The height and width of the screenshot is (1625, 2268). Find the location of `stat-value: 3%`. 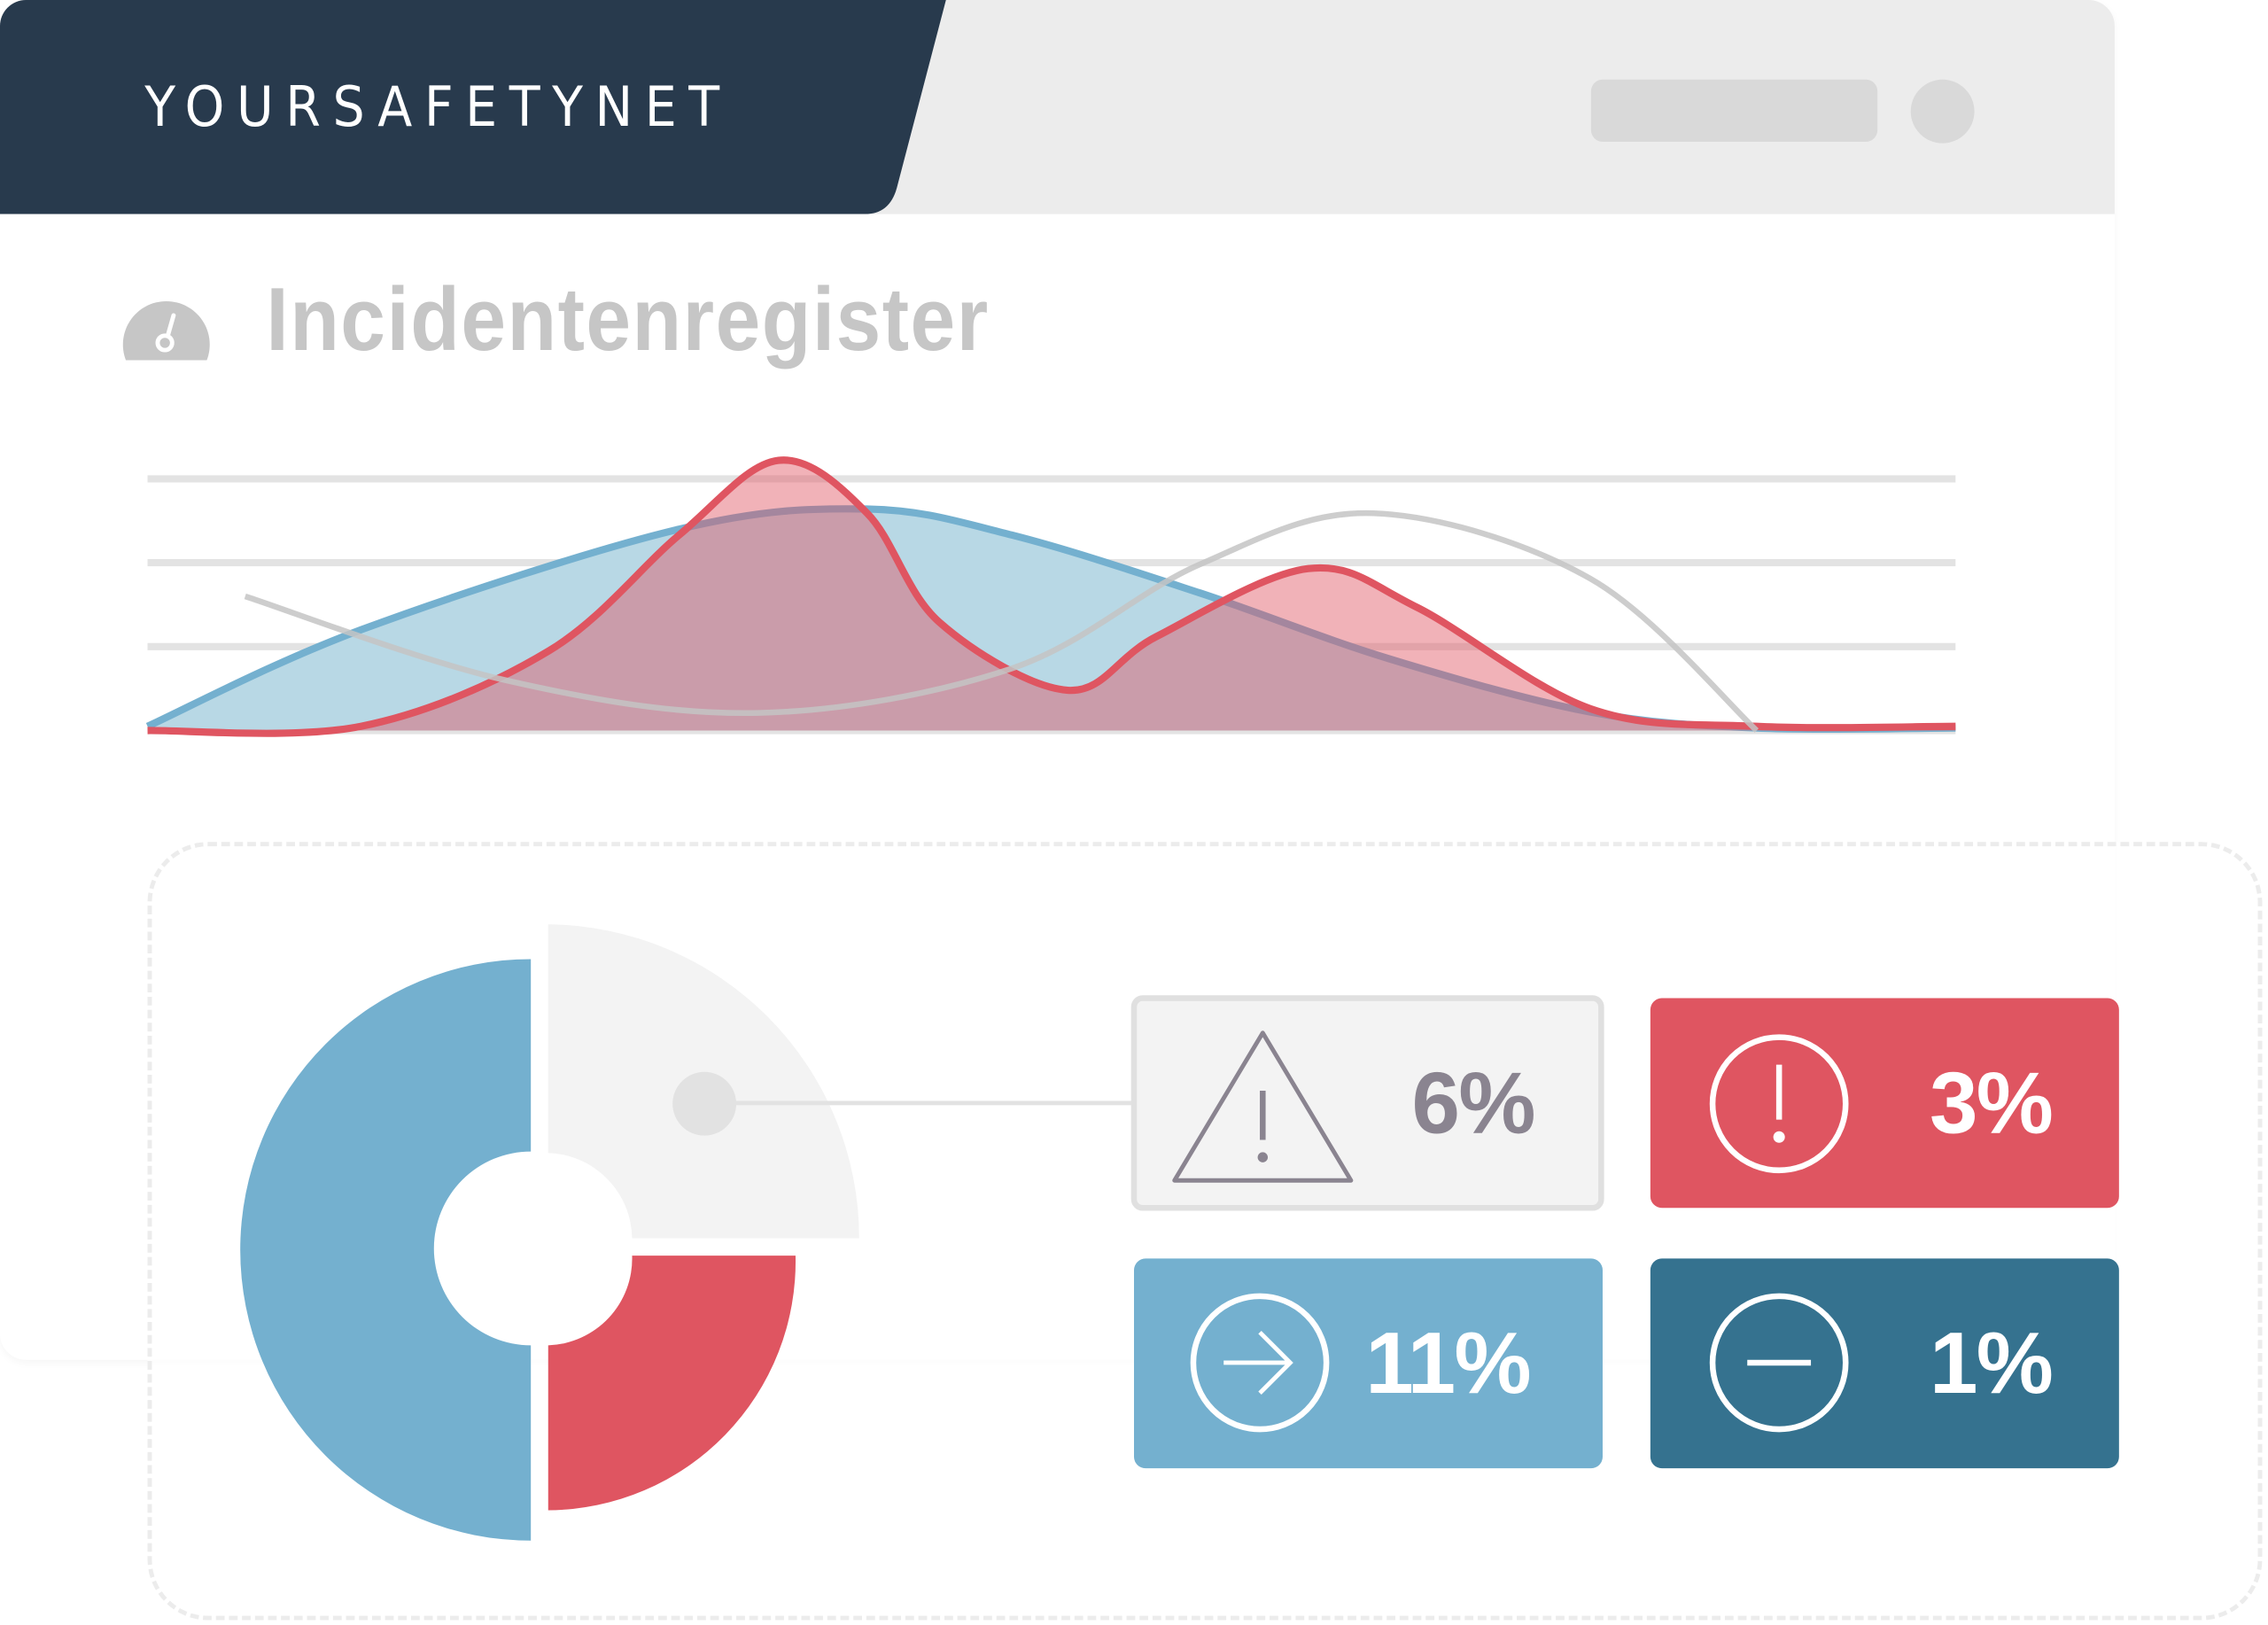

stat-value: 3% is located at coordinates (1991, 1103).